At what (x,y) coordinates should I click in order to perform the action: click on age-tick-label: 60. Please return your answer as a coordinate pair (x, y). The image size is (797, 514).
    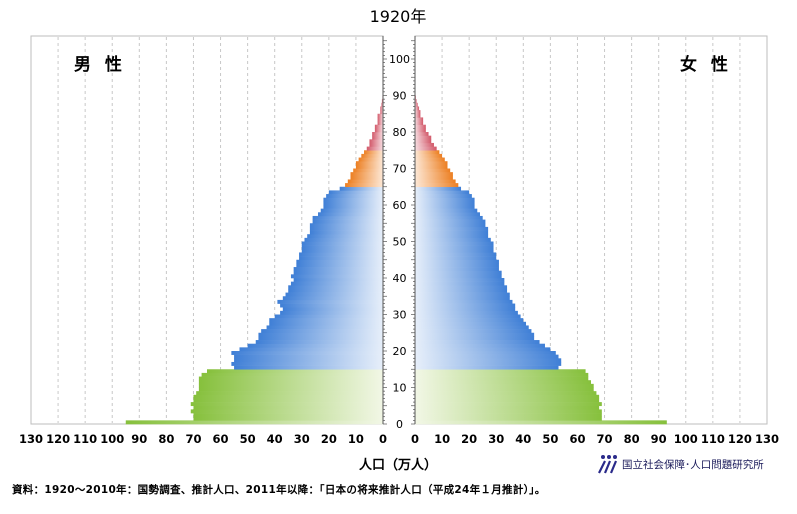
    Looking at the image, I should click on (400, 205).